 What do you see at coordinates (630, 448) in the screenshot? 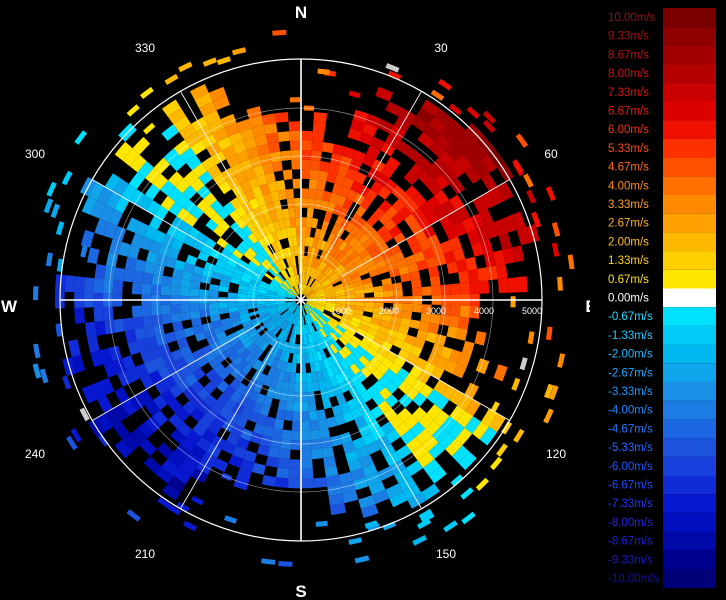
I see `colorbar-label: -5.33m/s` at bounding box center [630, 448].